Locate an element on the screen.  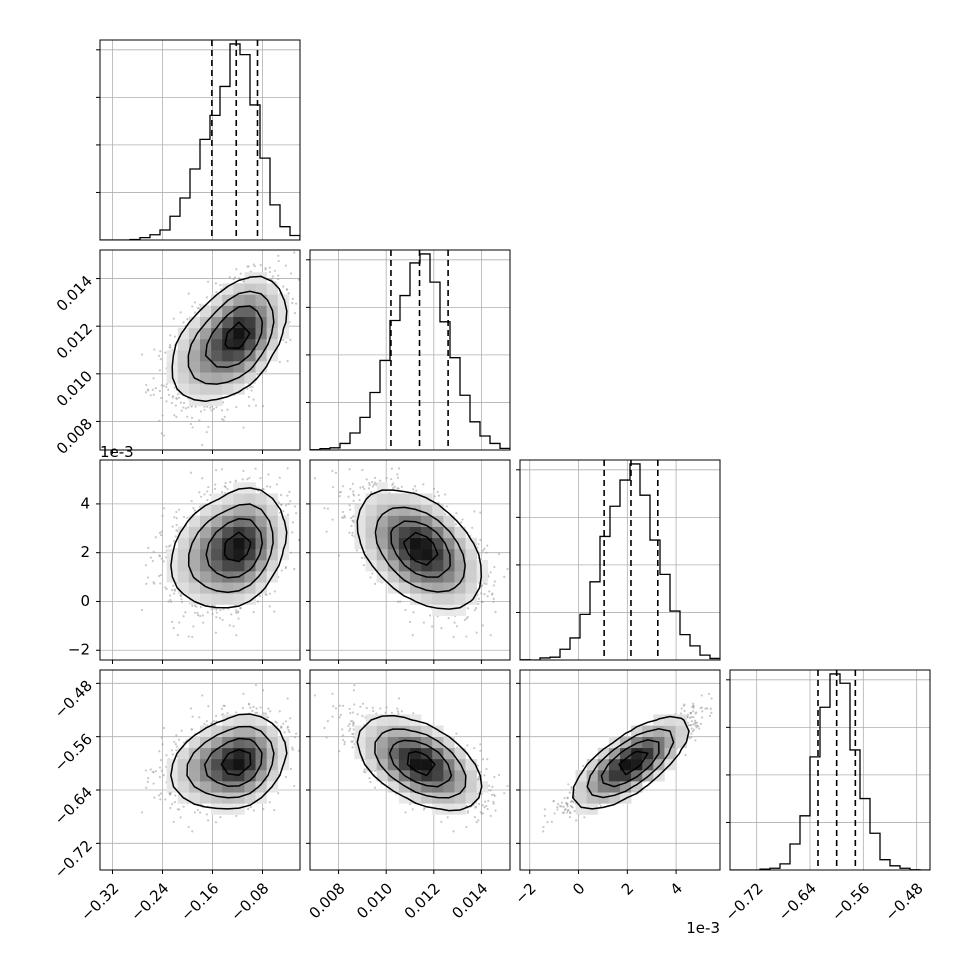
contour-line is located at coordinates (420, 763).